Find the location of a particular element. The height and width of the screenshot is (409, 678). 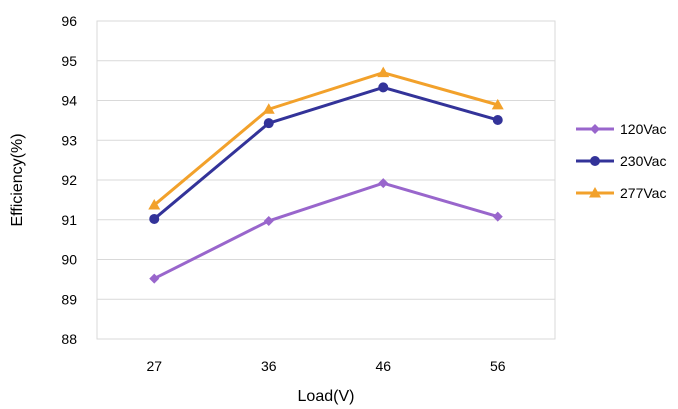

x-tick-label: 46 is located at coordinates (383, 366).